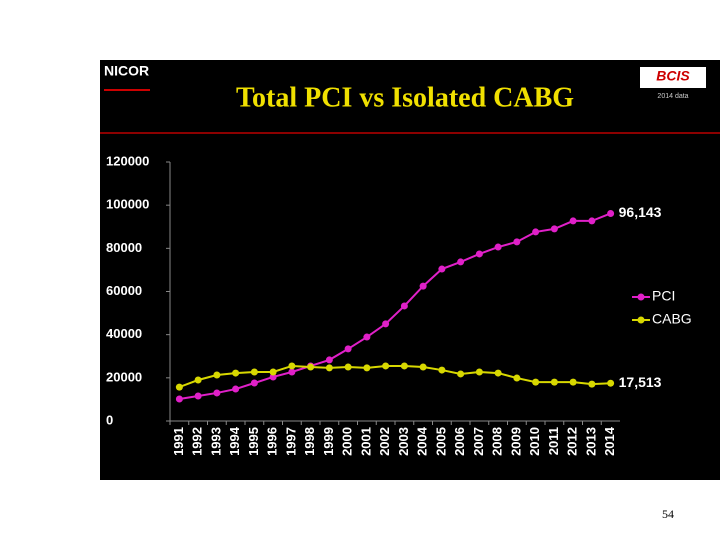 This screenshot has width=720, height=540. I want to click on chart-title: Total PCI vs Isolated CABG, so click(405, 97).